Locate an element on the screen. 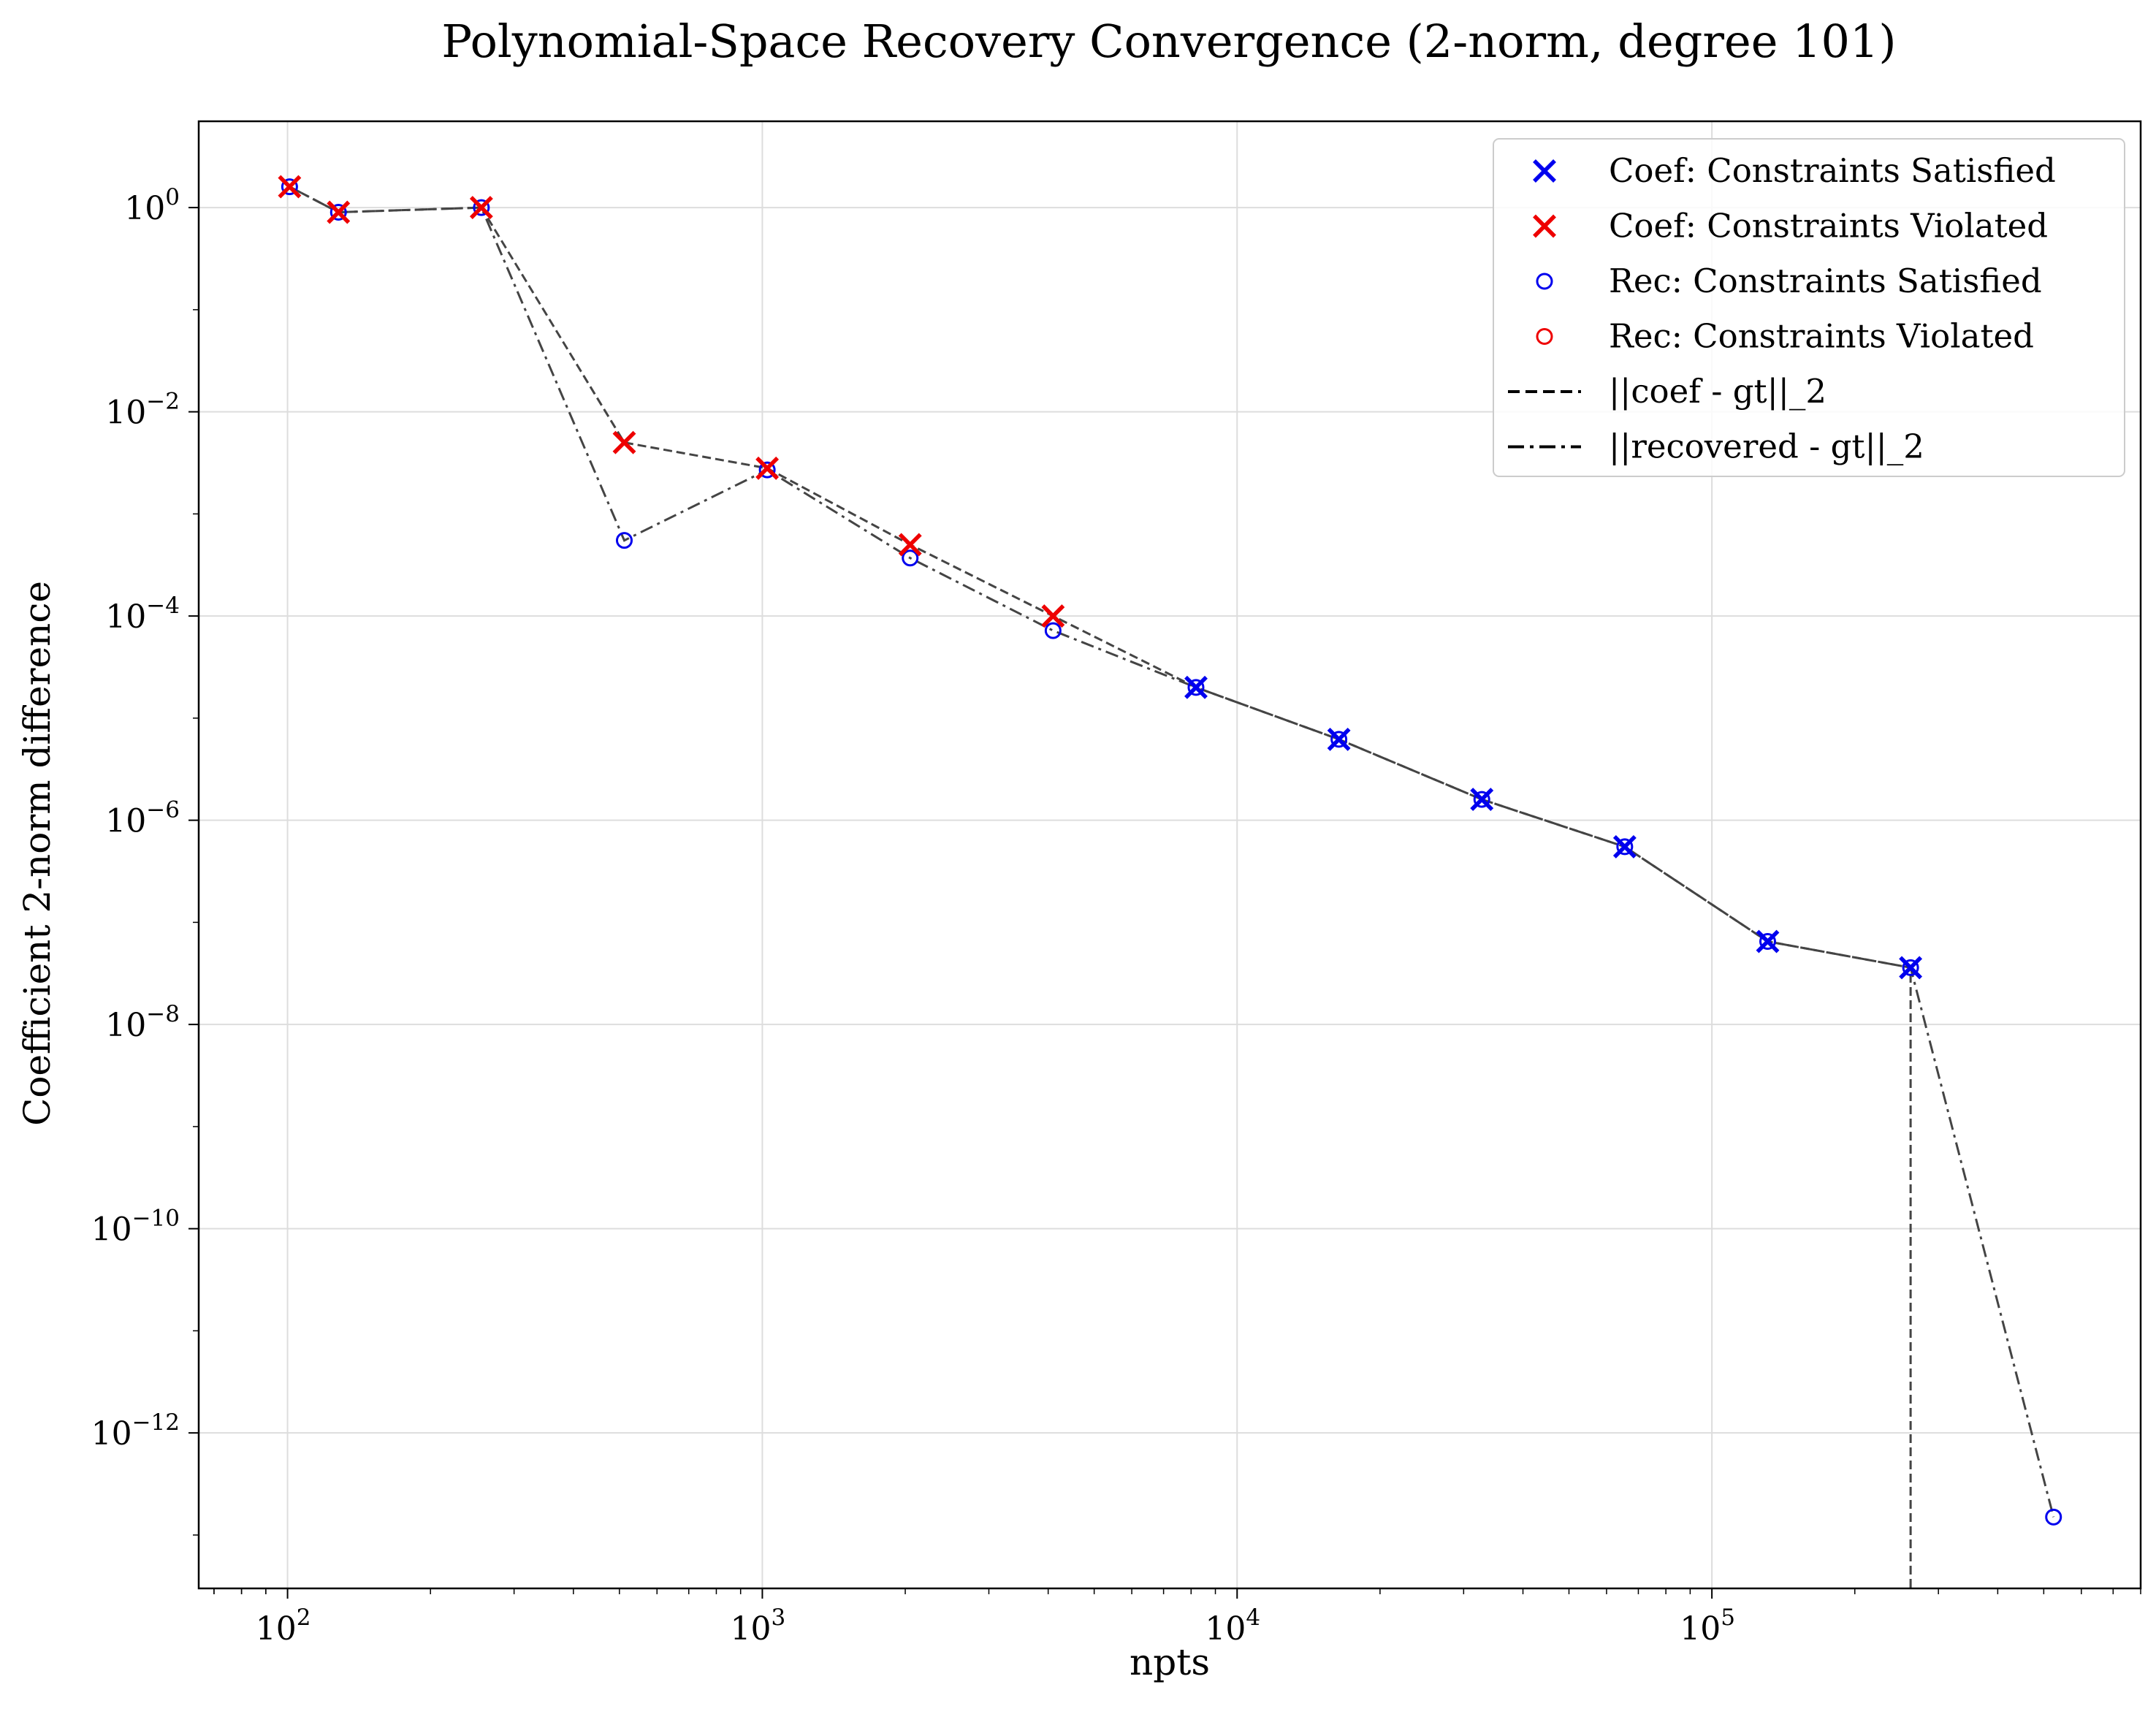 This screenshot has height=1717, width=2156. legend-label: Coef: Constraints Satisfied is located at coordinates (1833, 171).